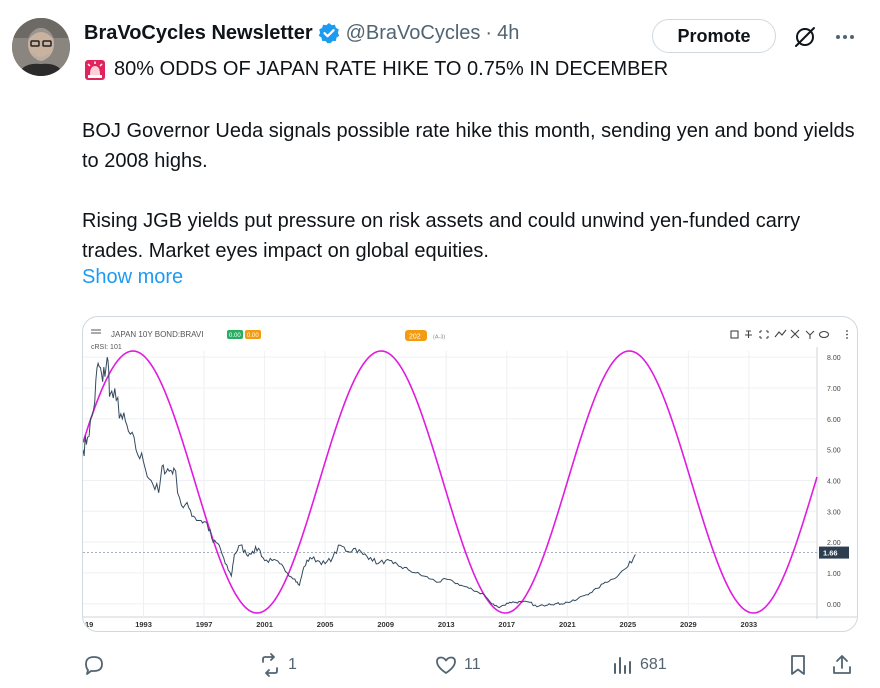 This screenshot has width=880, height=688. I want to click on author-handle: @BraVoCycles, so click(413, 32).